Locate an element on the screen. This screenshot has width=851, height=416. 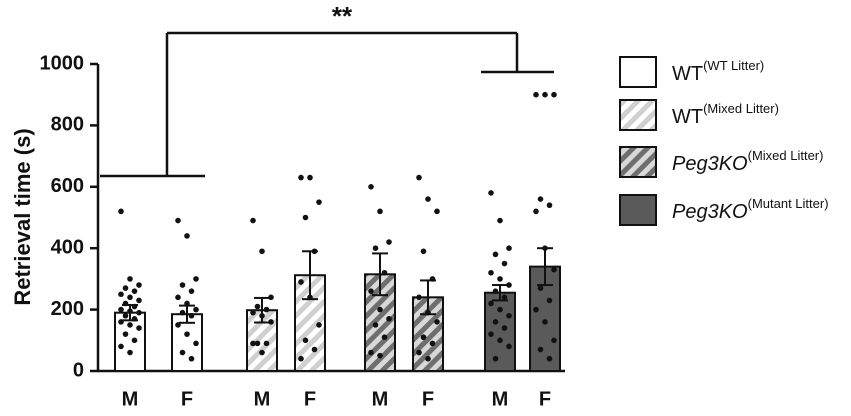
legend-label: Peg3KO(Mixed Litter) is located at coordinates (747, 161).